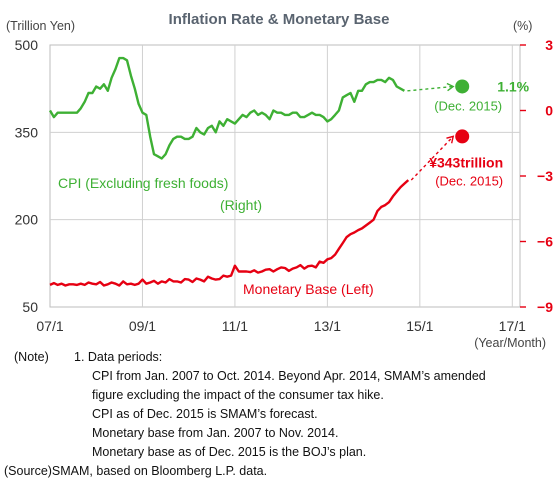 The image size is (558, 486). What do you see at coordinates (510, 343) in the screenshot?
I see `x-axis-label: (Year/Month)` at bounding box center [510, 343].